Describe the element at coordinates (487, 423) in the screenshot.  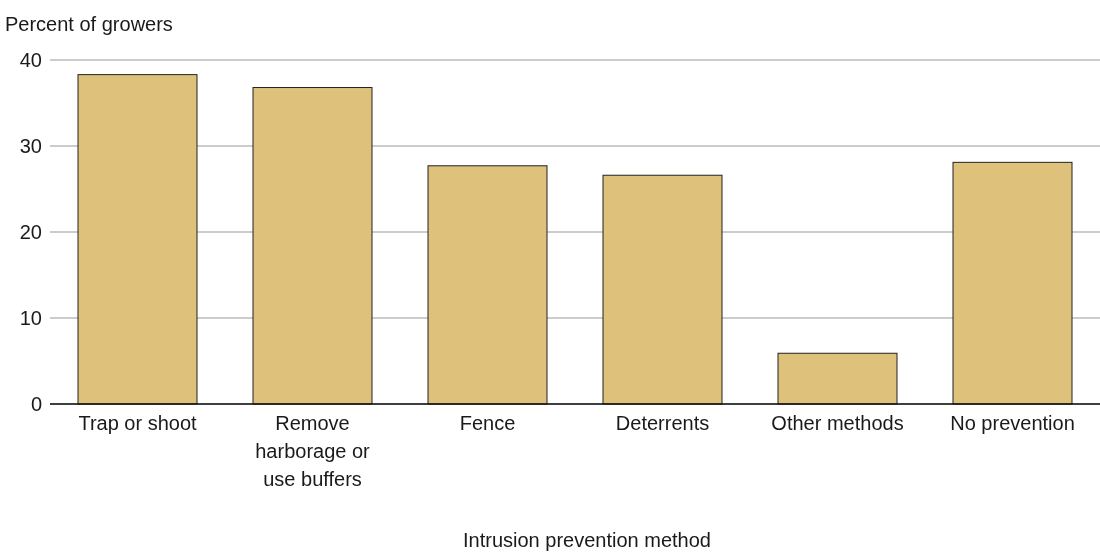
I see `x-tick-label: Fence` at that location.